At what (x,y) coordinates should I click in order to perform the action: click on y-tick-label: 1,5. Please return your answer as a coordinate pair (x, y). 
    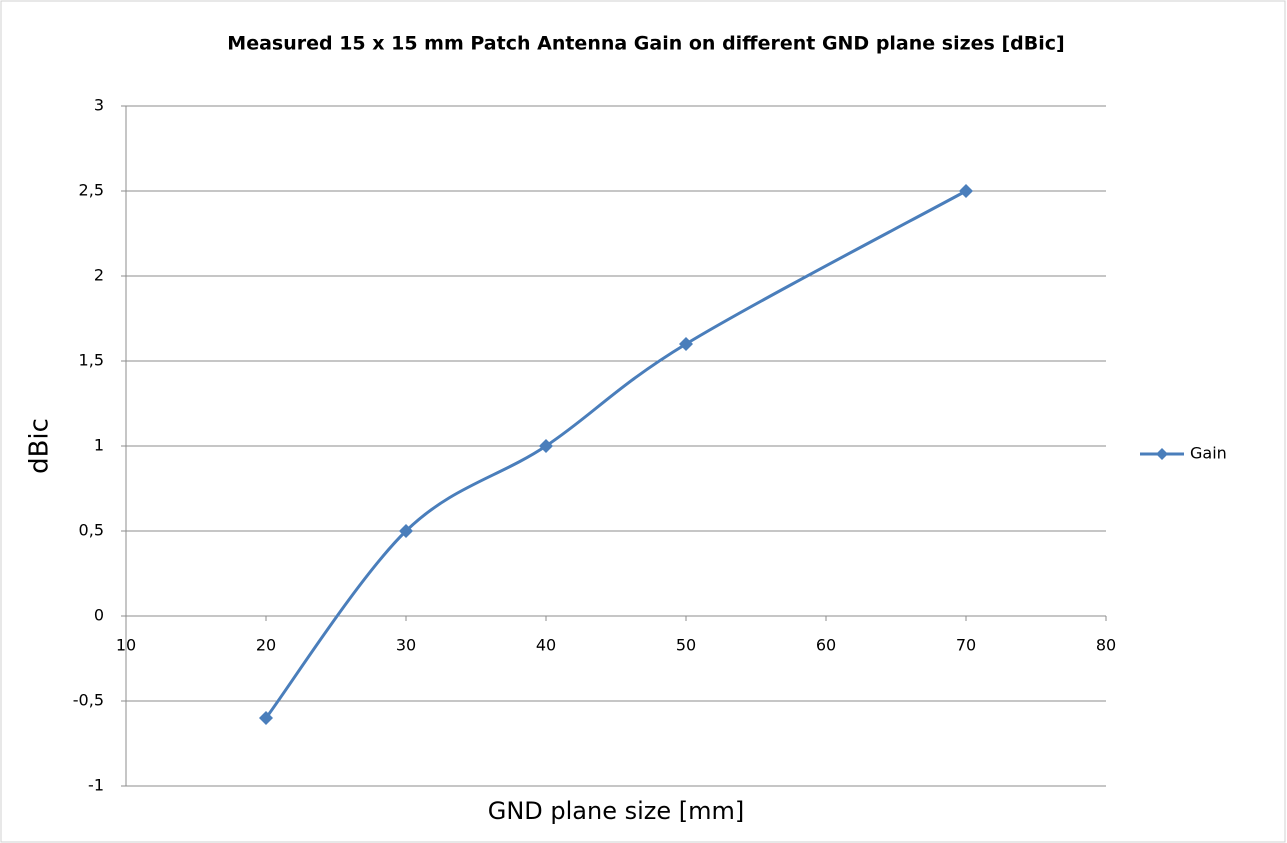
    Looking at the image, I should click on (91, 360).